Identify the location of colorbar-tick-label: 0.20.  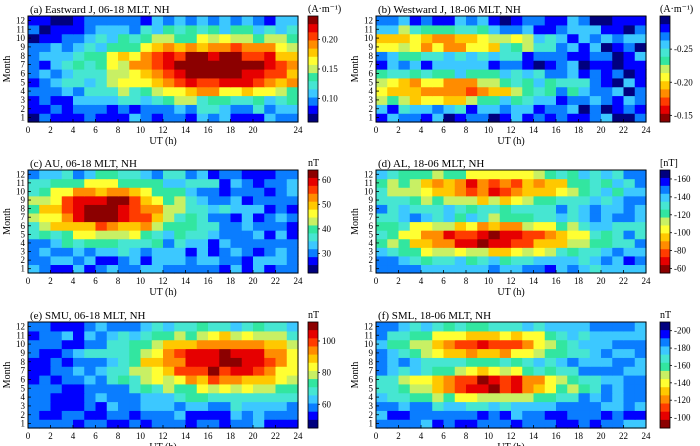
(330, 40).